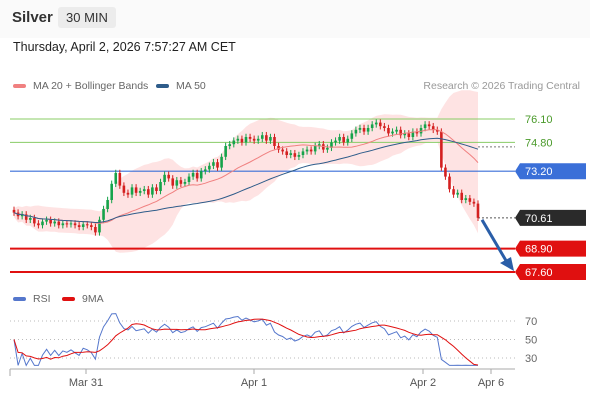 The width and height of the screenshot is (590, 400). Describe the element at coordinates (539, 250) in the screenshot. I see `level-label-68.90: 68.90` at that location.